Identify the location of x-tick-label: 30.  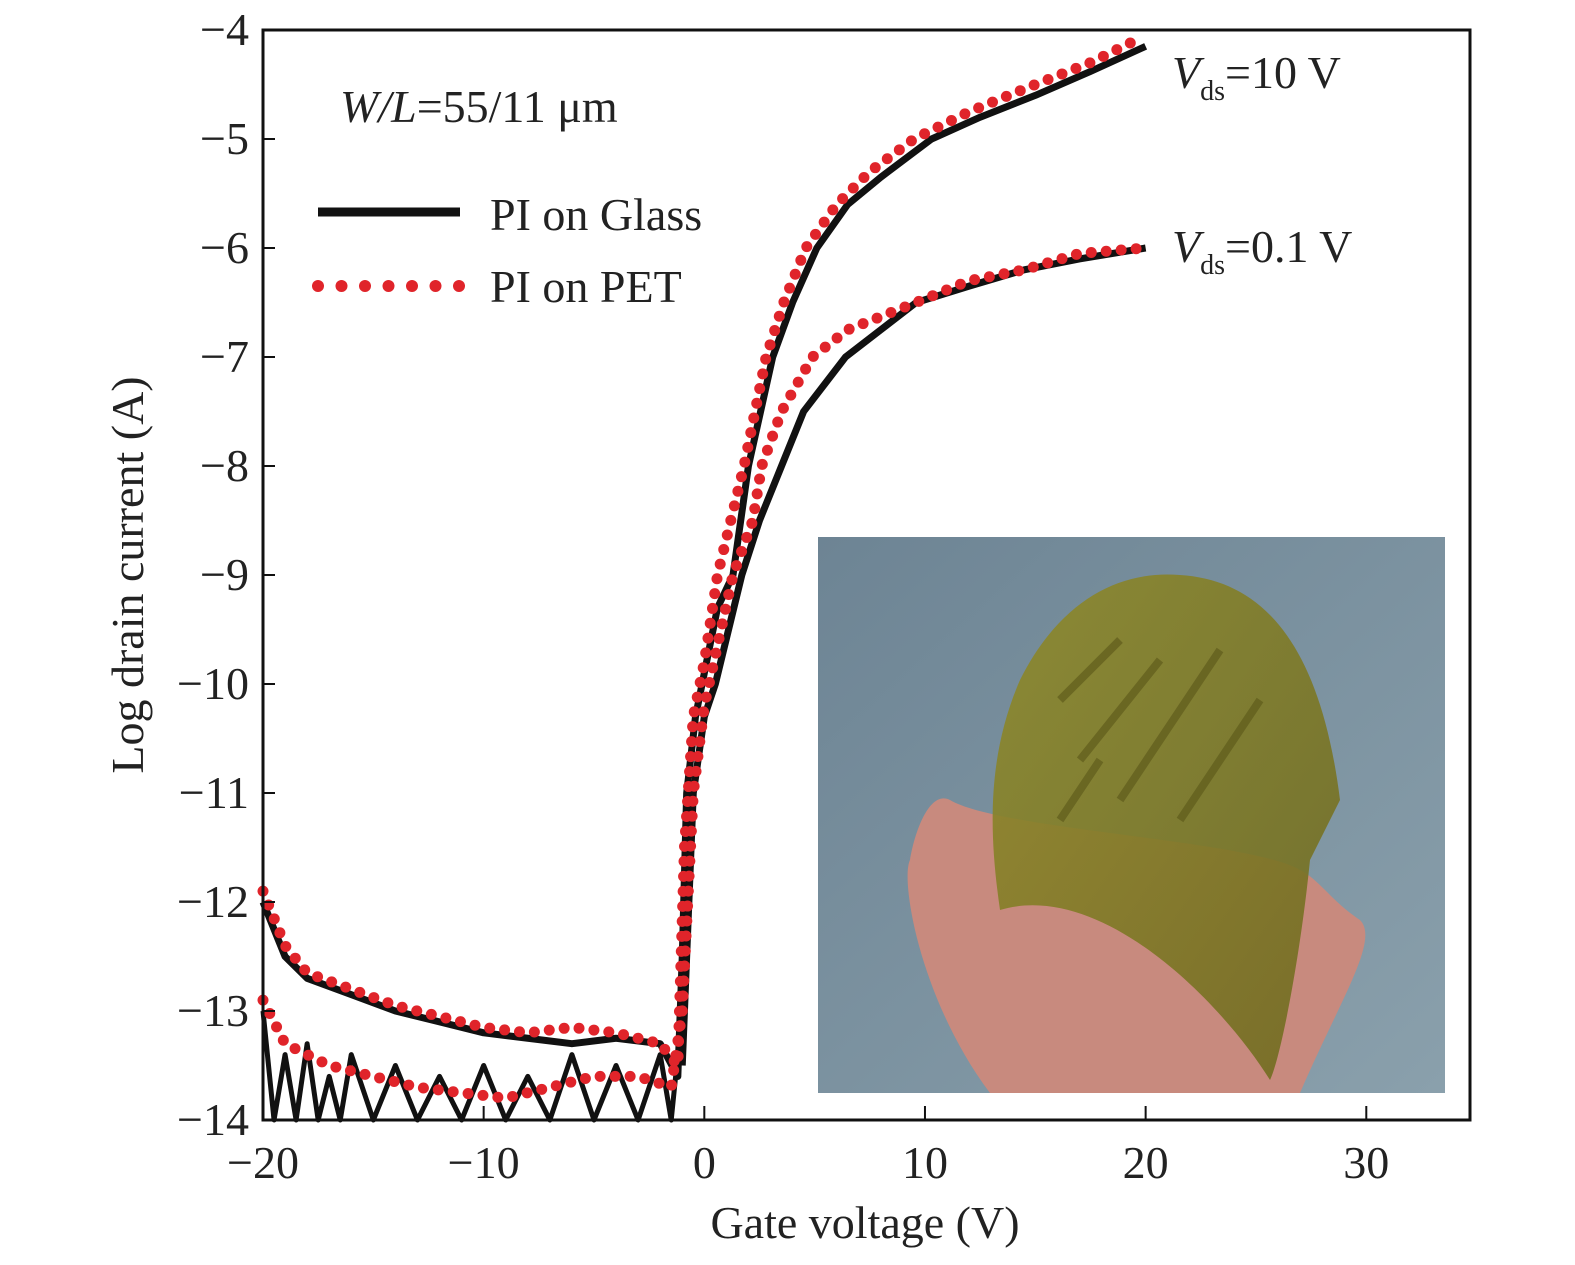
(1366, 1162).